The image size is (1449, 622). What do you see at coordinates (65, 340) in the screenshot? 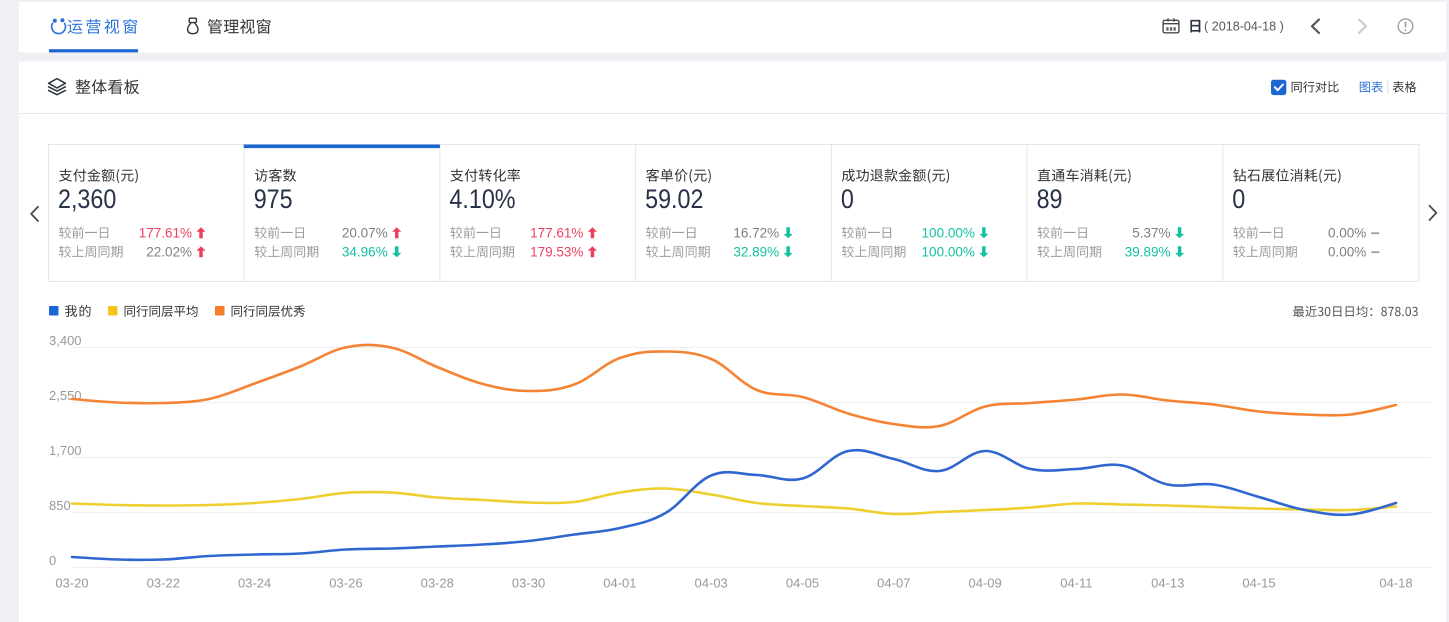
I see `svg-text: 3,400` at bounding box center [65, 340].